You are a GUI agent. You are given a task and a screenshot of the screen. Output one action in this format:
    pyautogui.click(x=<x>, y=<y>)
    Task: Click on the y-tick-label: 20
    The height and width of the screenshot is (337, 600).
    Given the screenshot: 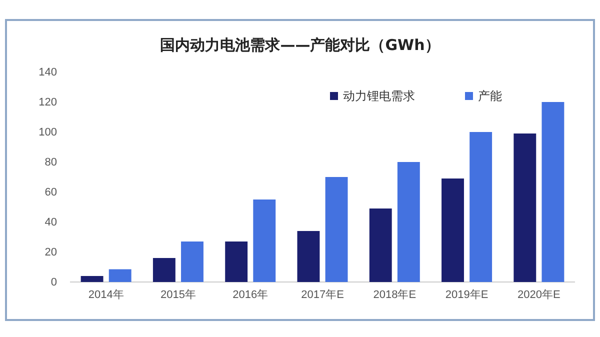 What is the action you would take?
    pyautogui.click(x=50, y=252)
    